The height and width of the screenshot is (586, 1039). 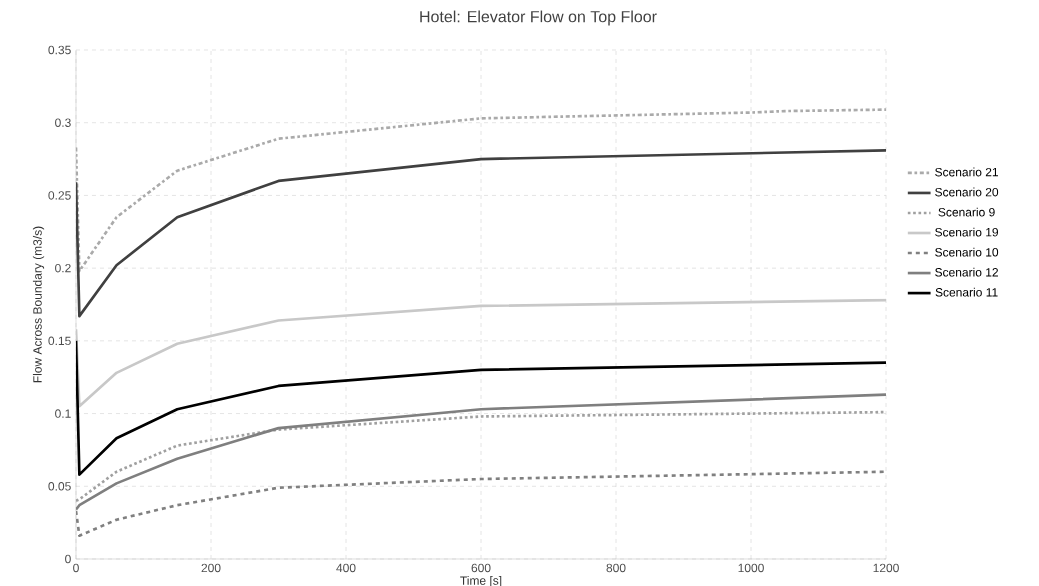 What do you see at coordinates (967, 192) in the screenshot?
I see `legend-label: Scenario 20` at bounding box center [967, 192].